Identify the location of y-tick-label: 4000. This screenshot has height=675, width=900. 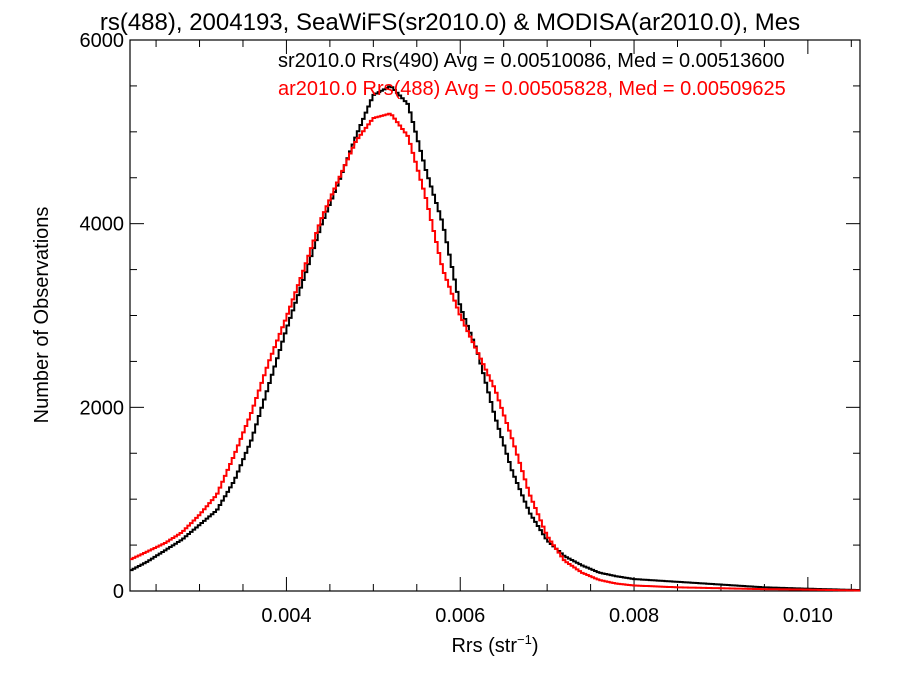
(102, 225).